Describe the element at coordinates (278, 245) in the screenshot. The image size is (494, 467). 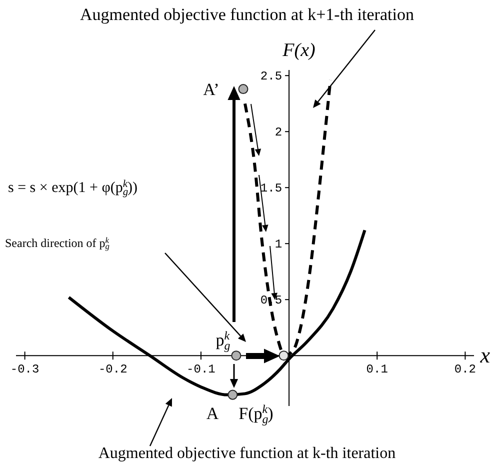
I see `y-tick-label: 1` at that location.